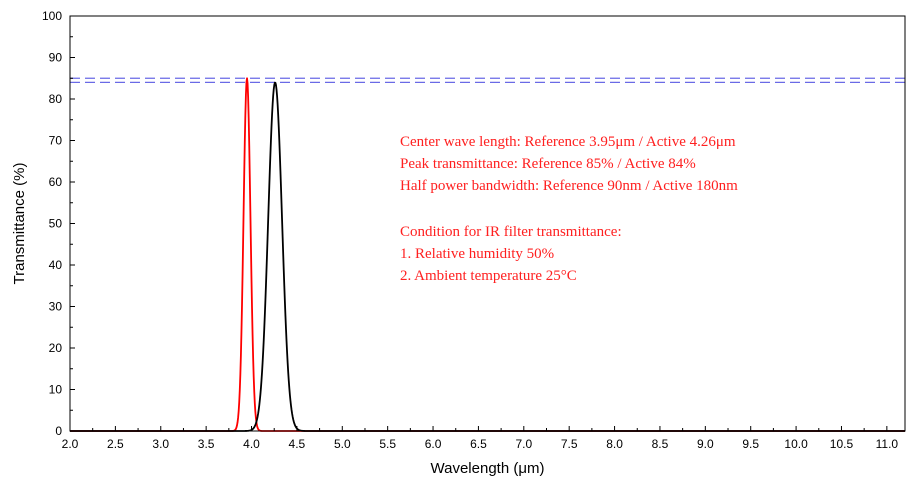 This screenshot has width=907, height=487. What do you see at coordinates (660, 444) in the screenshot?
I see `x-tick-label: 8.5` at bounding box center [660, 444].